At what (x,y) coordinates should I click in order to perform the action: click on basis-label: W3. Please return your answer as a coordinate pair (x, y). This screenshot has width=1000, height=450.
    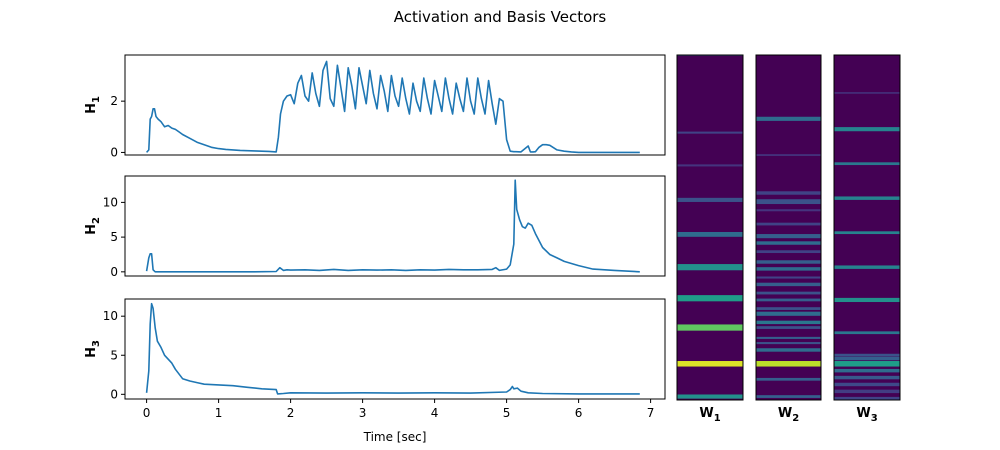
    Looking at the image, I should click on (866, 415).